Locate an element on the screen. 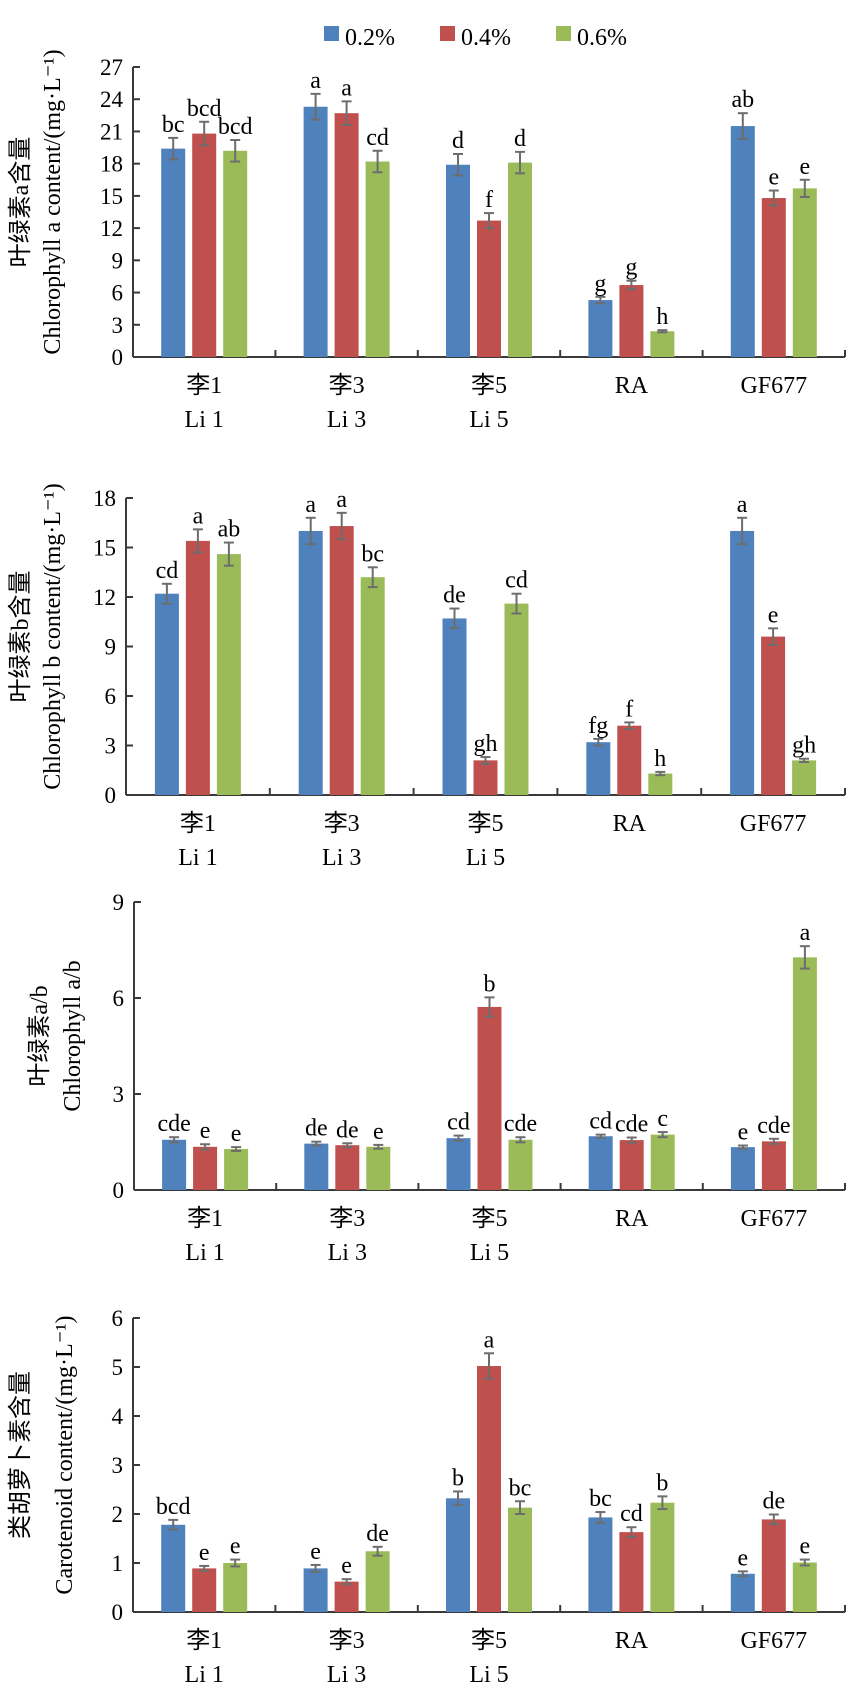  y-tick-label: 1 is located at coordinates (118, 1563).